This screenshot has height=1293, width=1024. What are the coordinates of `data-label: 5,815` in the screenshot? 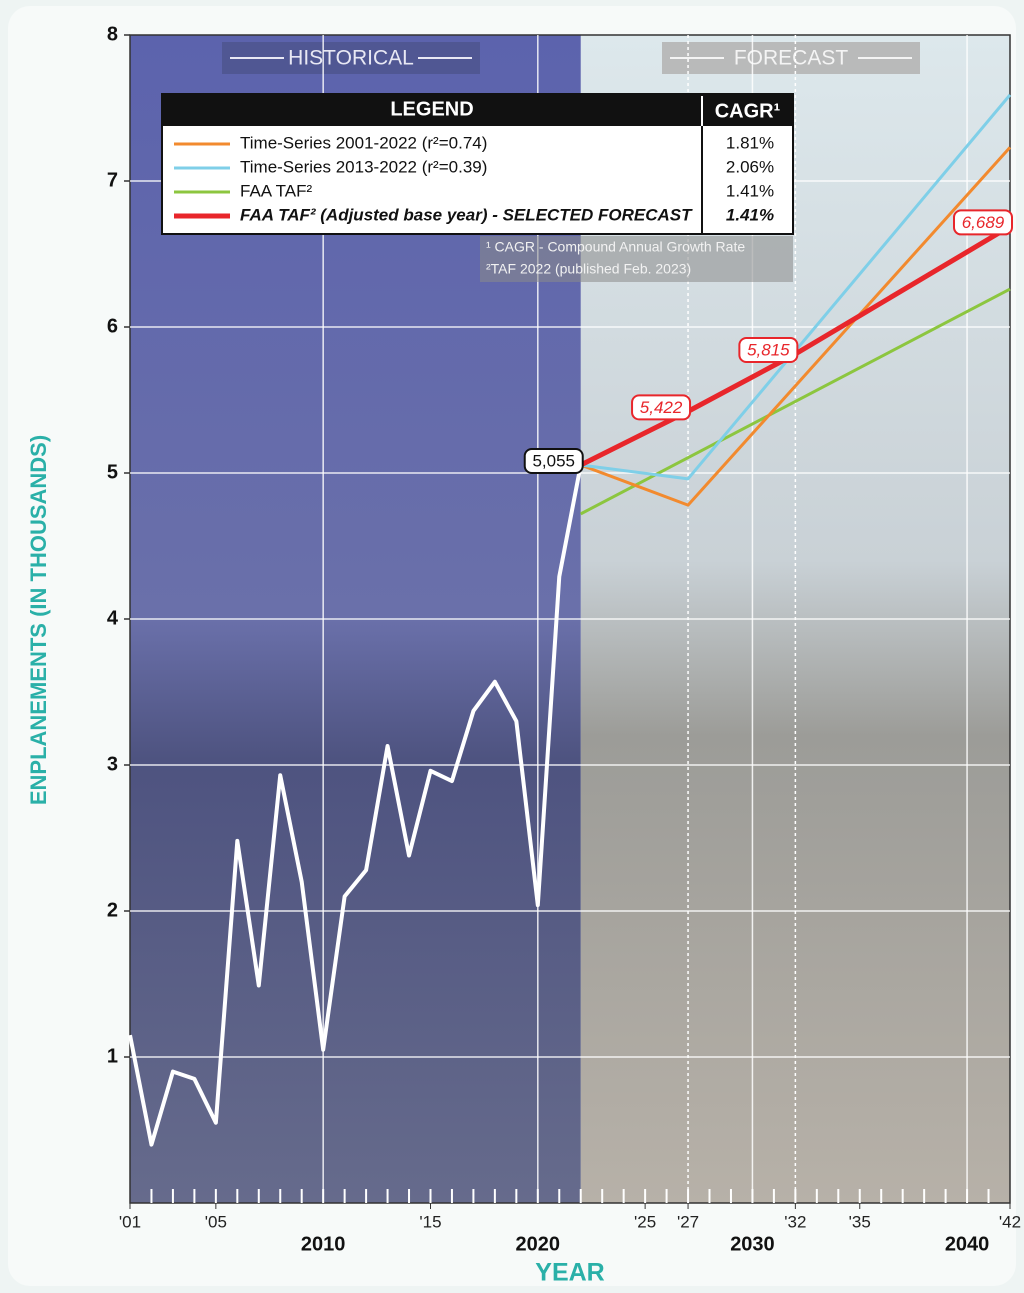 It's located at (768, 349).